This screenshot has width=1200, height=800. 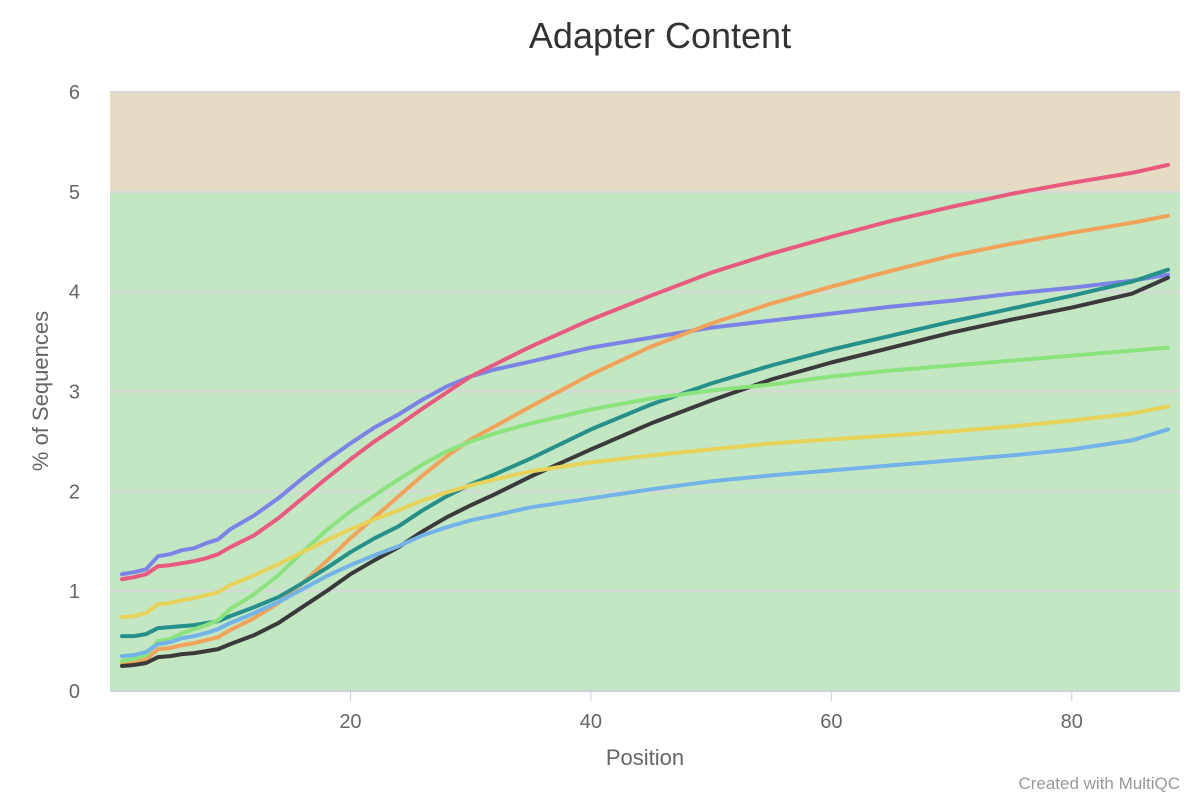 What do you see at coordinates (74, 393) in the screenshot?
I see `y-tick-label: 3` at bounding box center [74, 393].